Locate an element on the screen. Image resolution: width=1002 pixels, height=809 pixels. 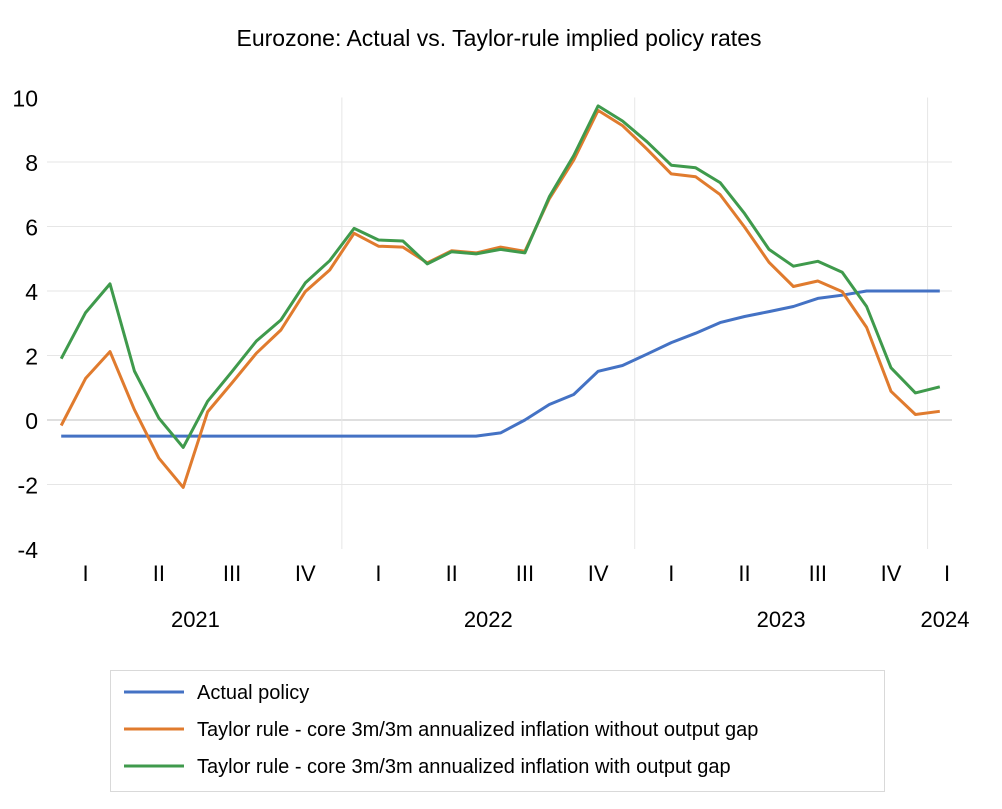
y-tick-label: 8 is located at coordinates (31, 163).